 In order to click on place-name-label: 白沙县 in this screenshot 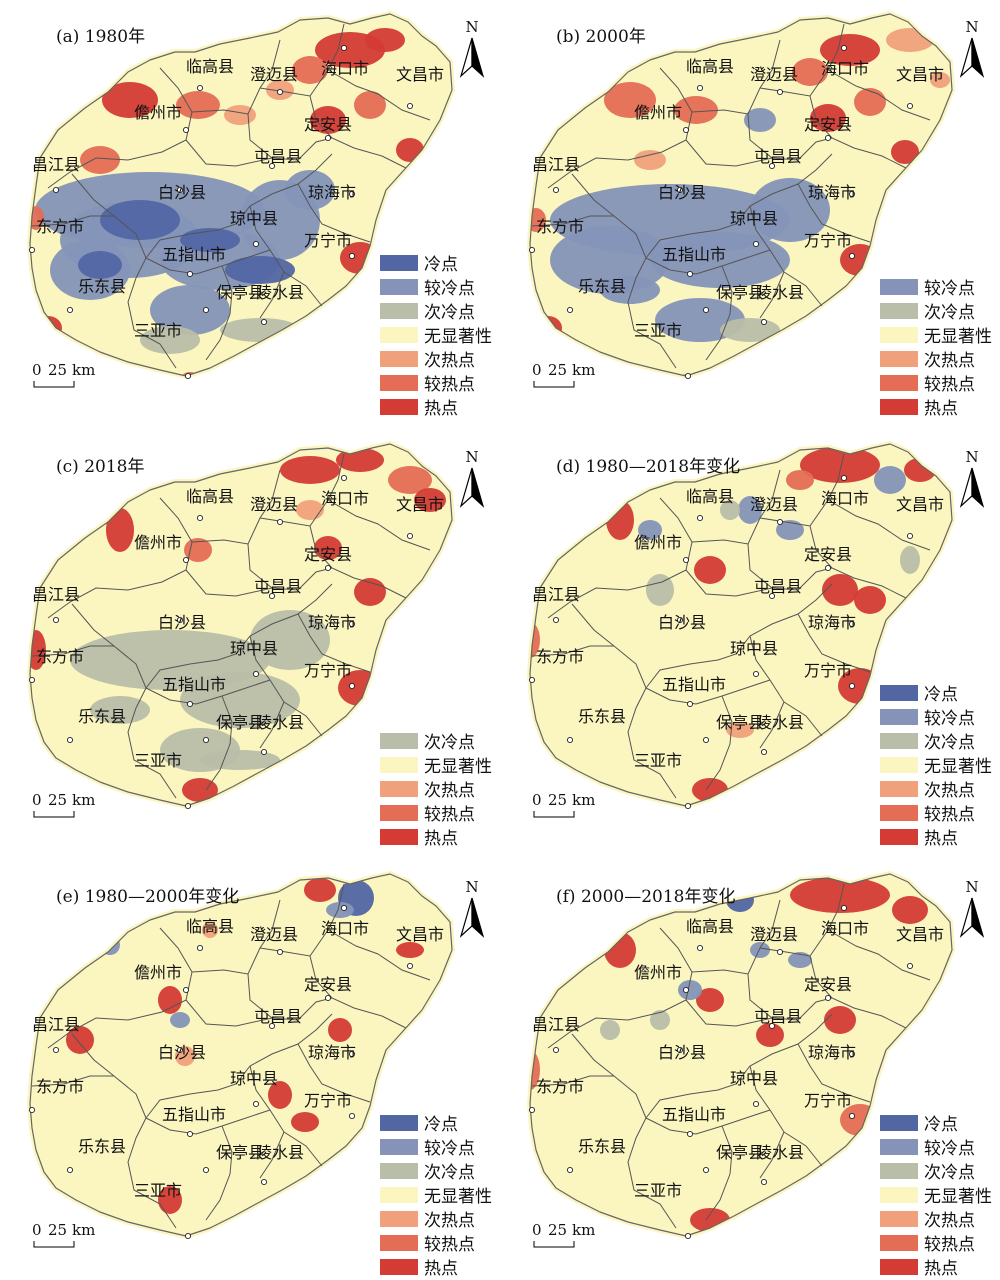, I will do `click(682, 622)`.